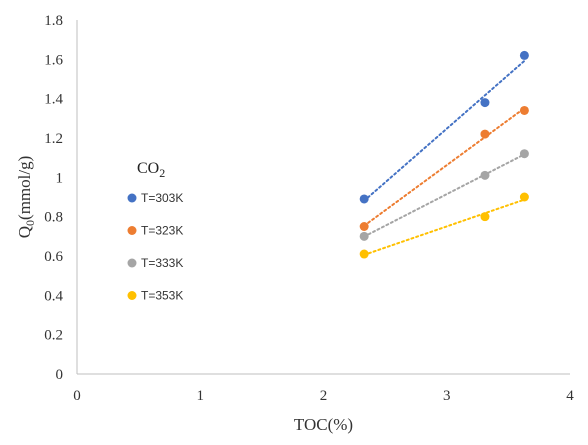 The image size is (588, 445). Describe the element at coordinates (60, 178) in the screenshot. I see `y-tick-label: 1` at that location.